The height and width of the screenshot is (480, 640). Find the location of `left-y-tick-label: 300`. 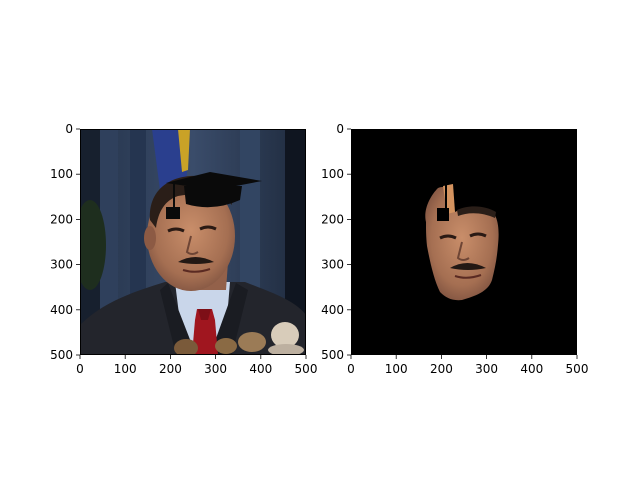

left-y-tick-label: 300 is located at coordinates (61, 265).